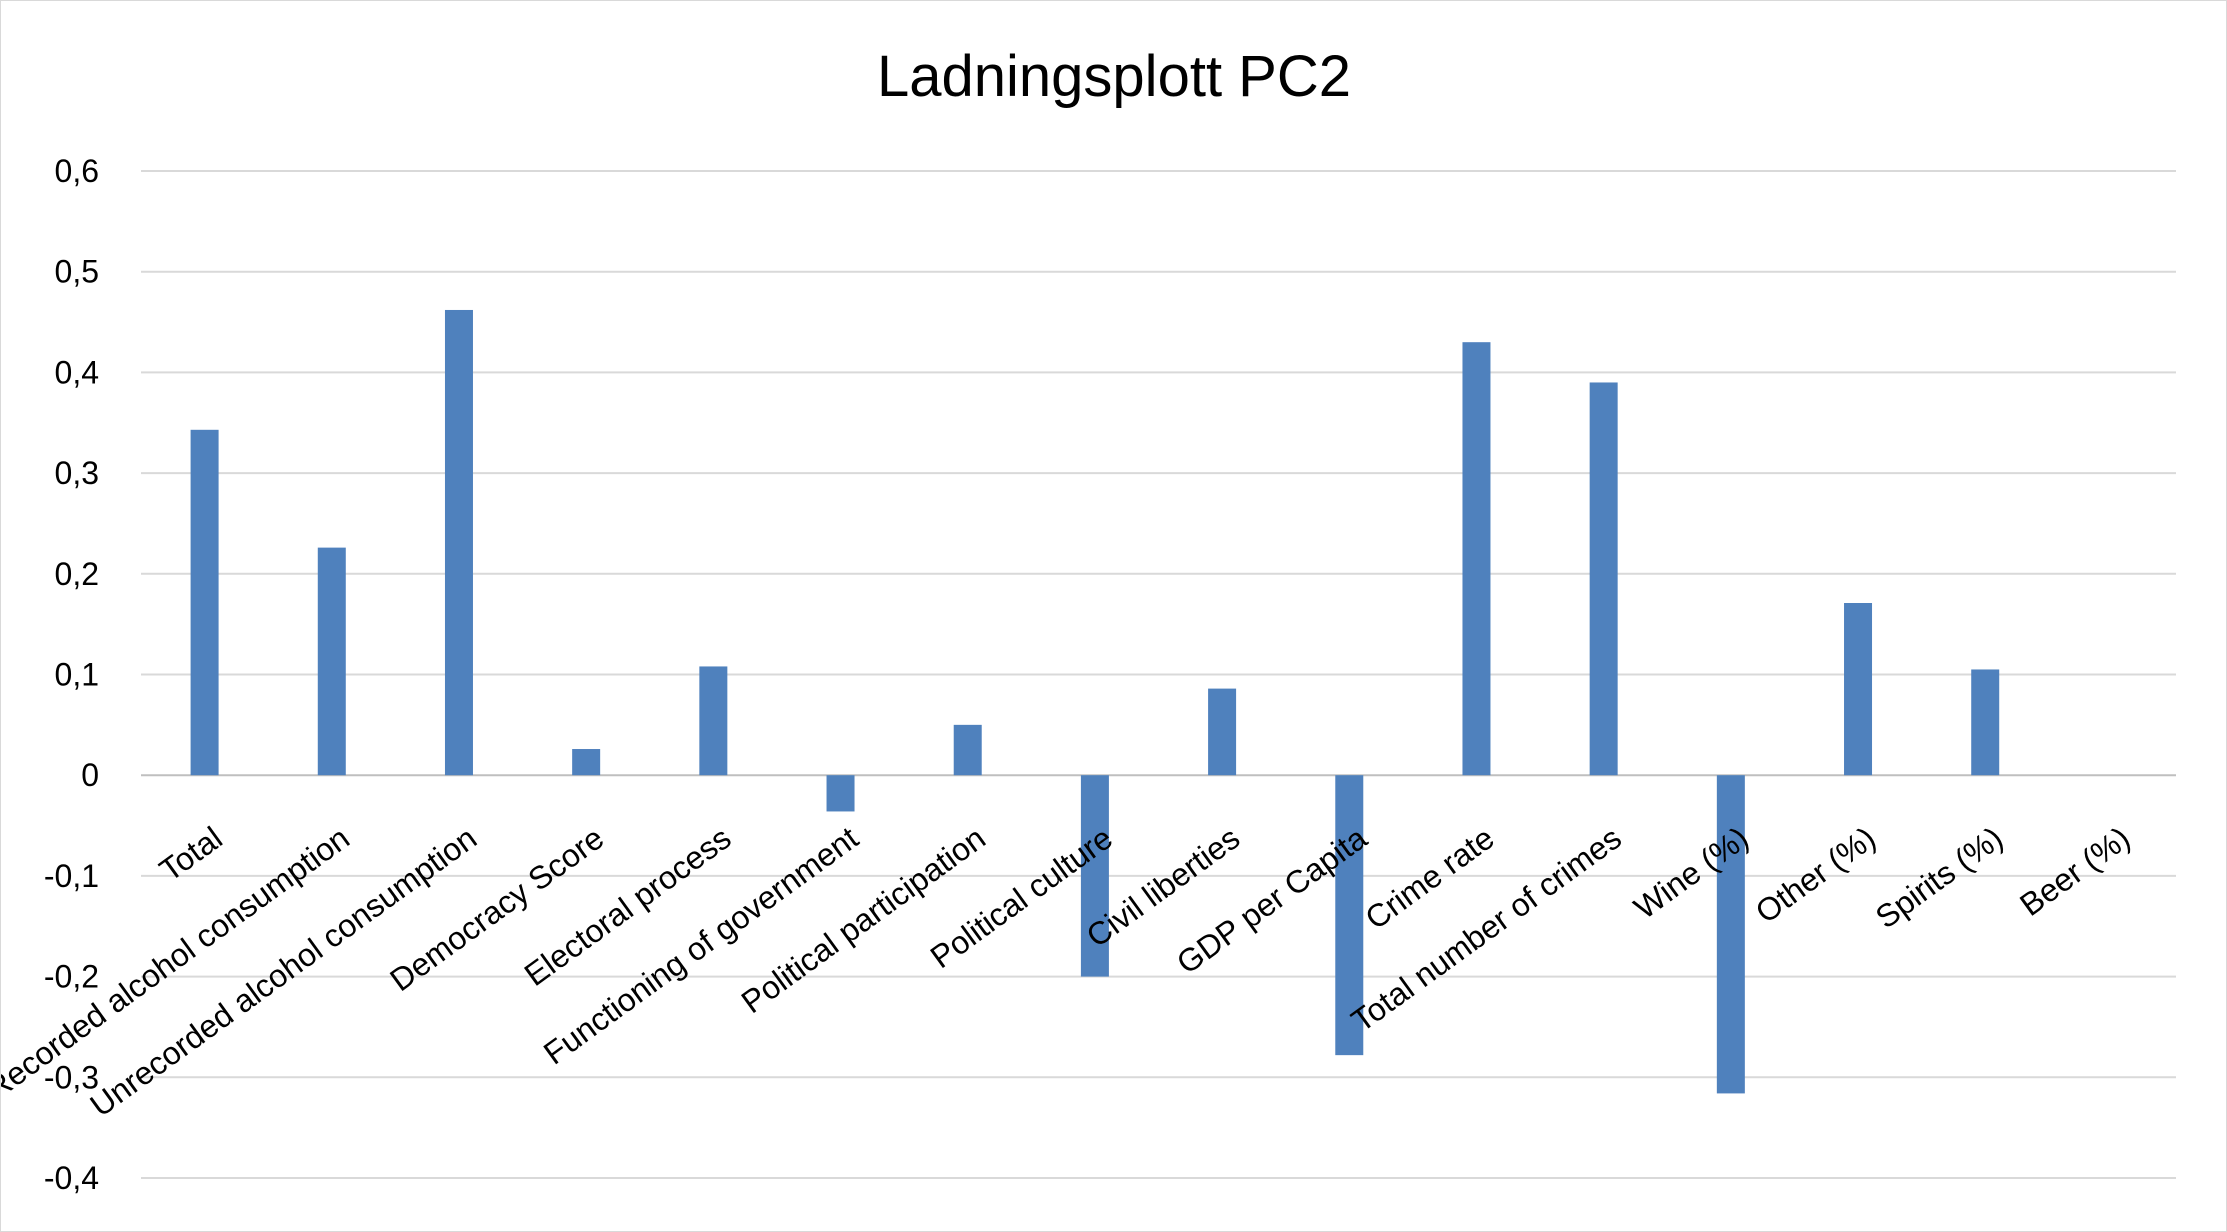  Describe the element at coordinates (496, 909) in the screenshot. I see `category-label: Democracy Score` at that location.